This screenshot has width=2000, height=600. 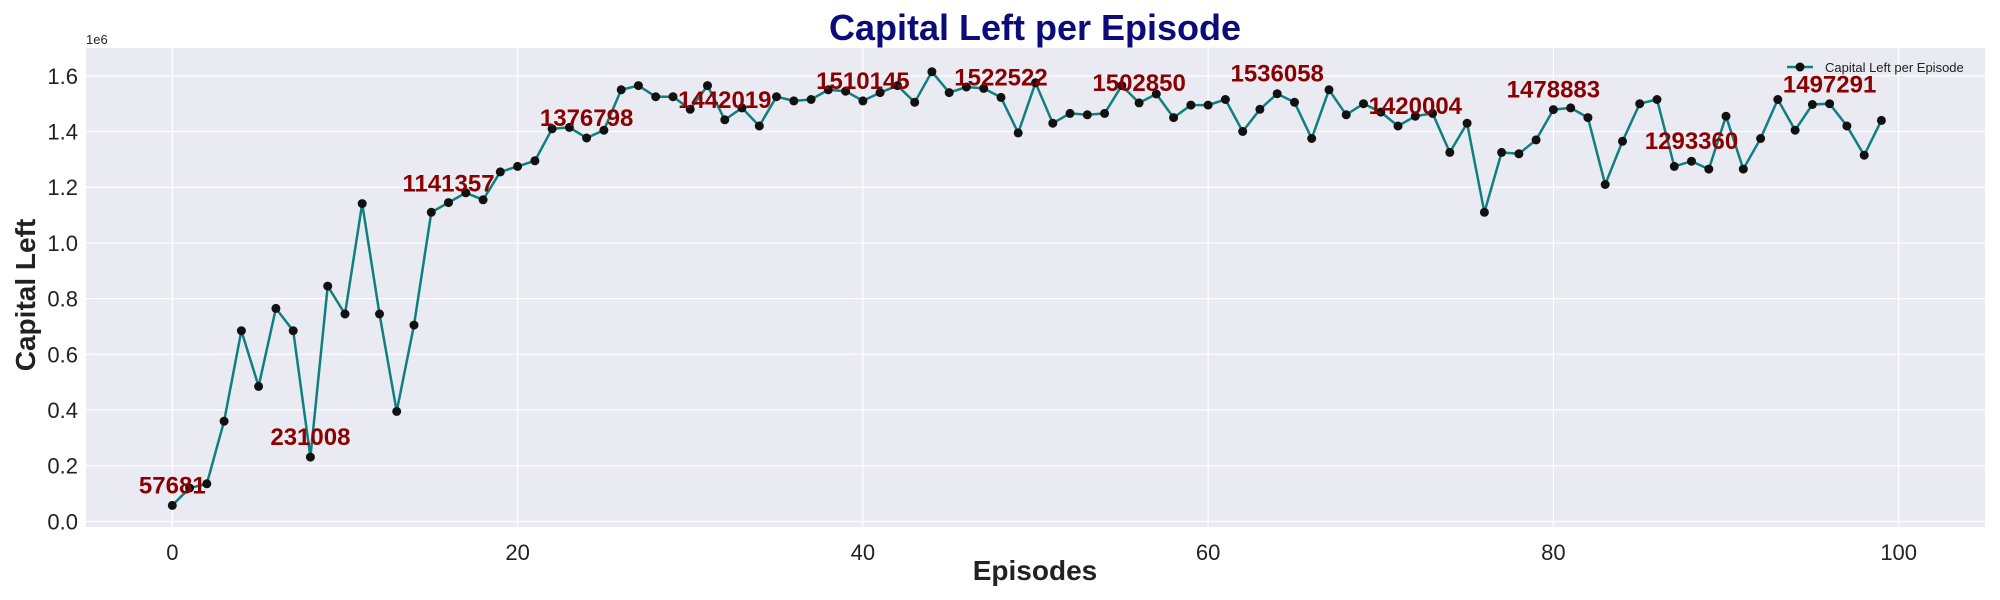 I want to click on data-label: 1141357, so click(x=448, y=184).